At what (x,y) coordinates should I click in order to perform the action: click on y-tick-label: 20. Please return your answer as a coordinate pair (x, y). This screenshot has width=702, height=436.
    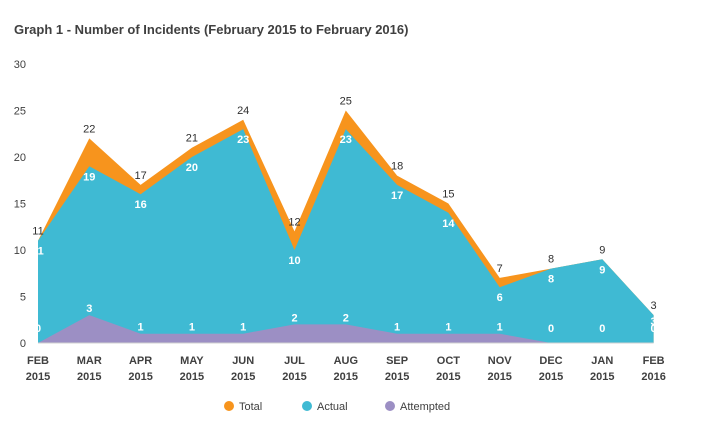
    Looking at the image, I should click on (20, 158).